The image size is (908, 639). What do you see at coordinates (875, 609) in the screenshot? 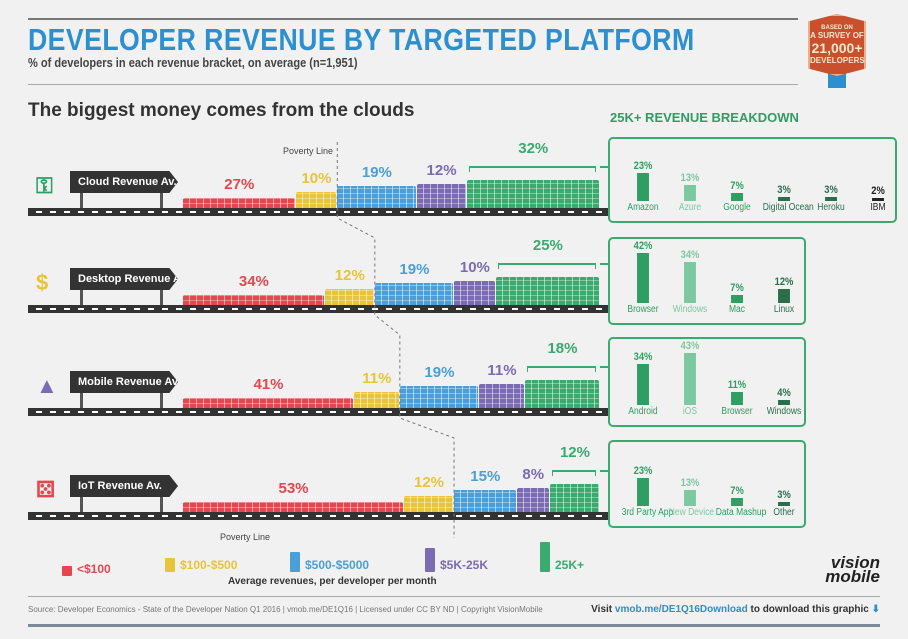
I see `download-icon: ⬇` at bounding box center [875, 609].